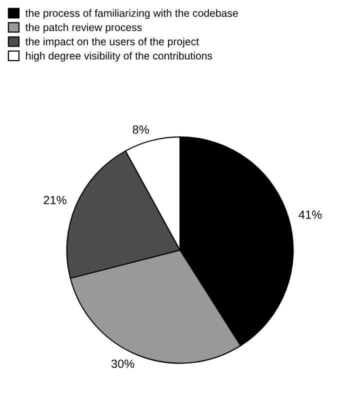 Image resolution: width=360 pixels, height=410 pixels. What do you see at coordinates (140, 129) in the screenshot?
I see `data-label: 8%` at bounding box center [140, 129].